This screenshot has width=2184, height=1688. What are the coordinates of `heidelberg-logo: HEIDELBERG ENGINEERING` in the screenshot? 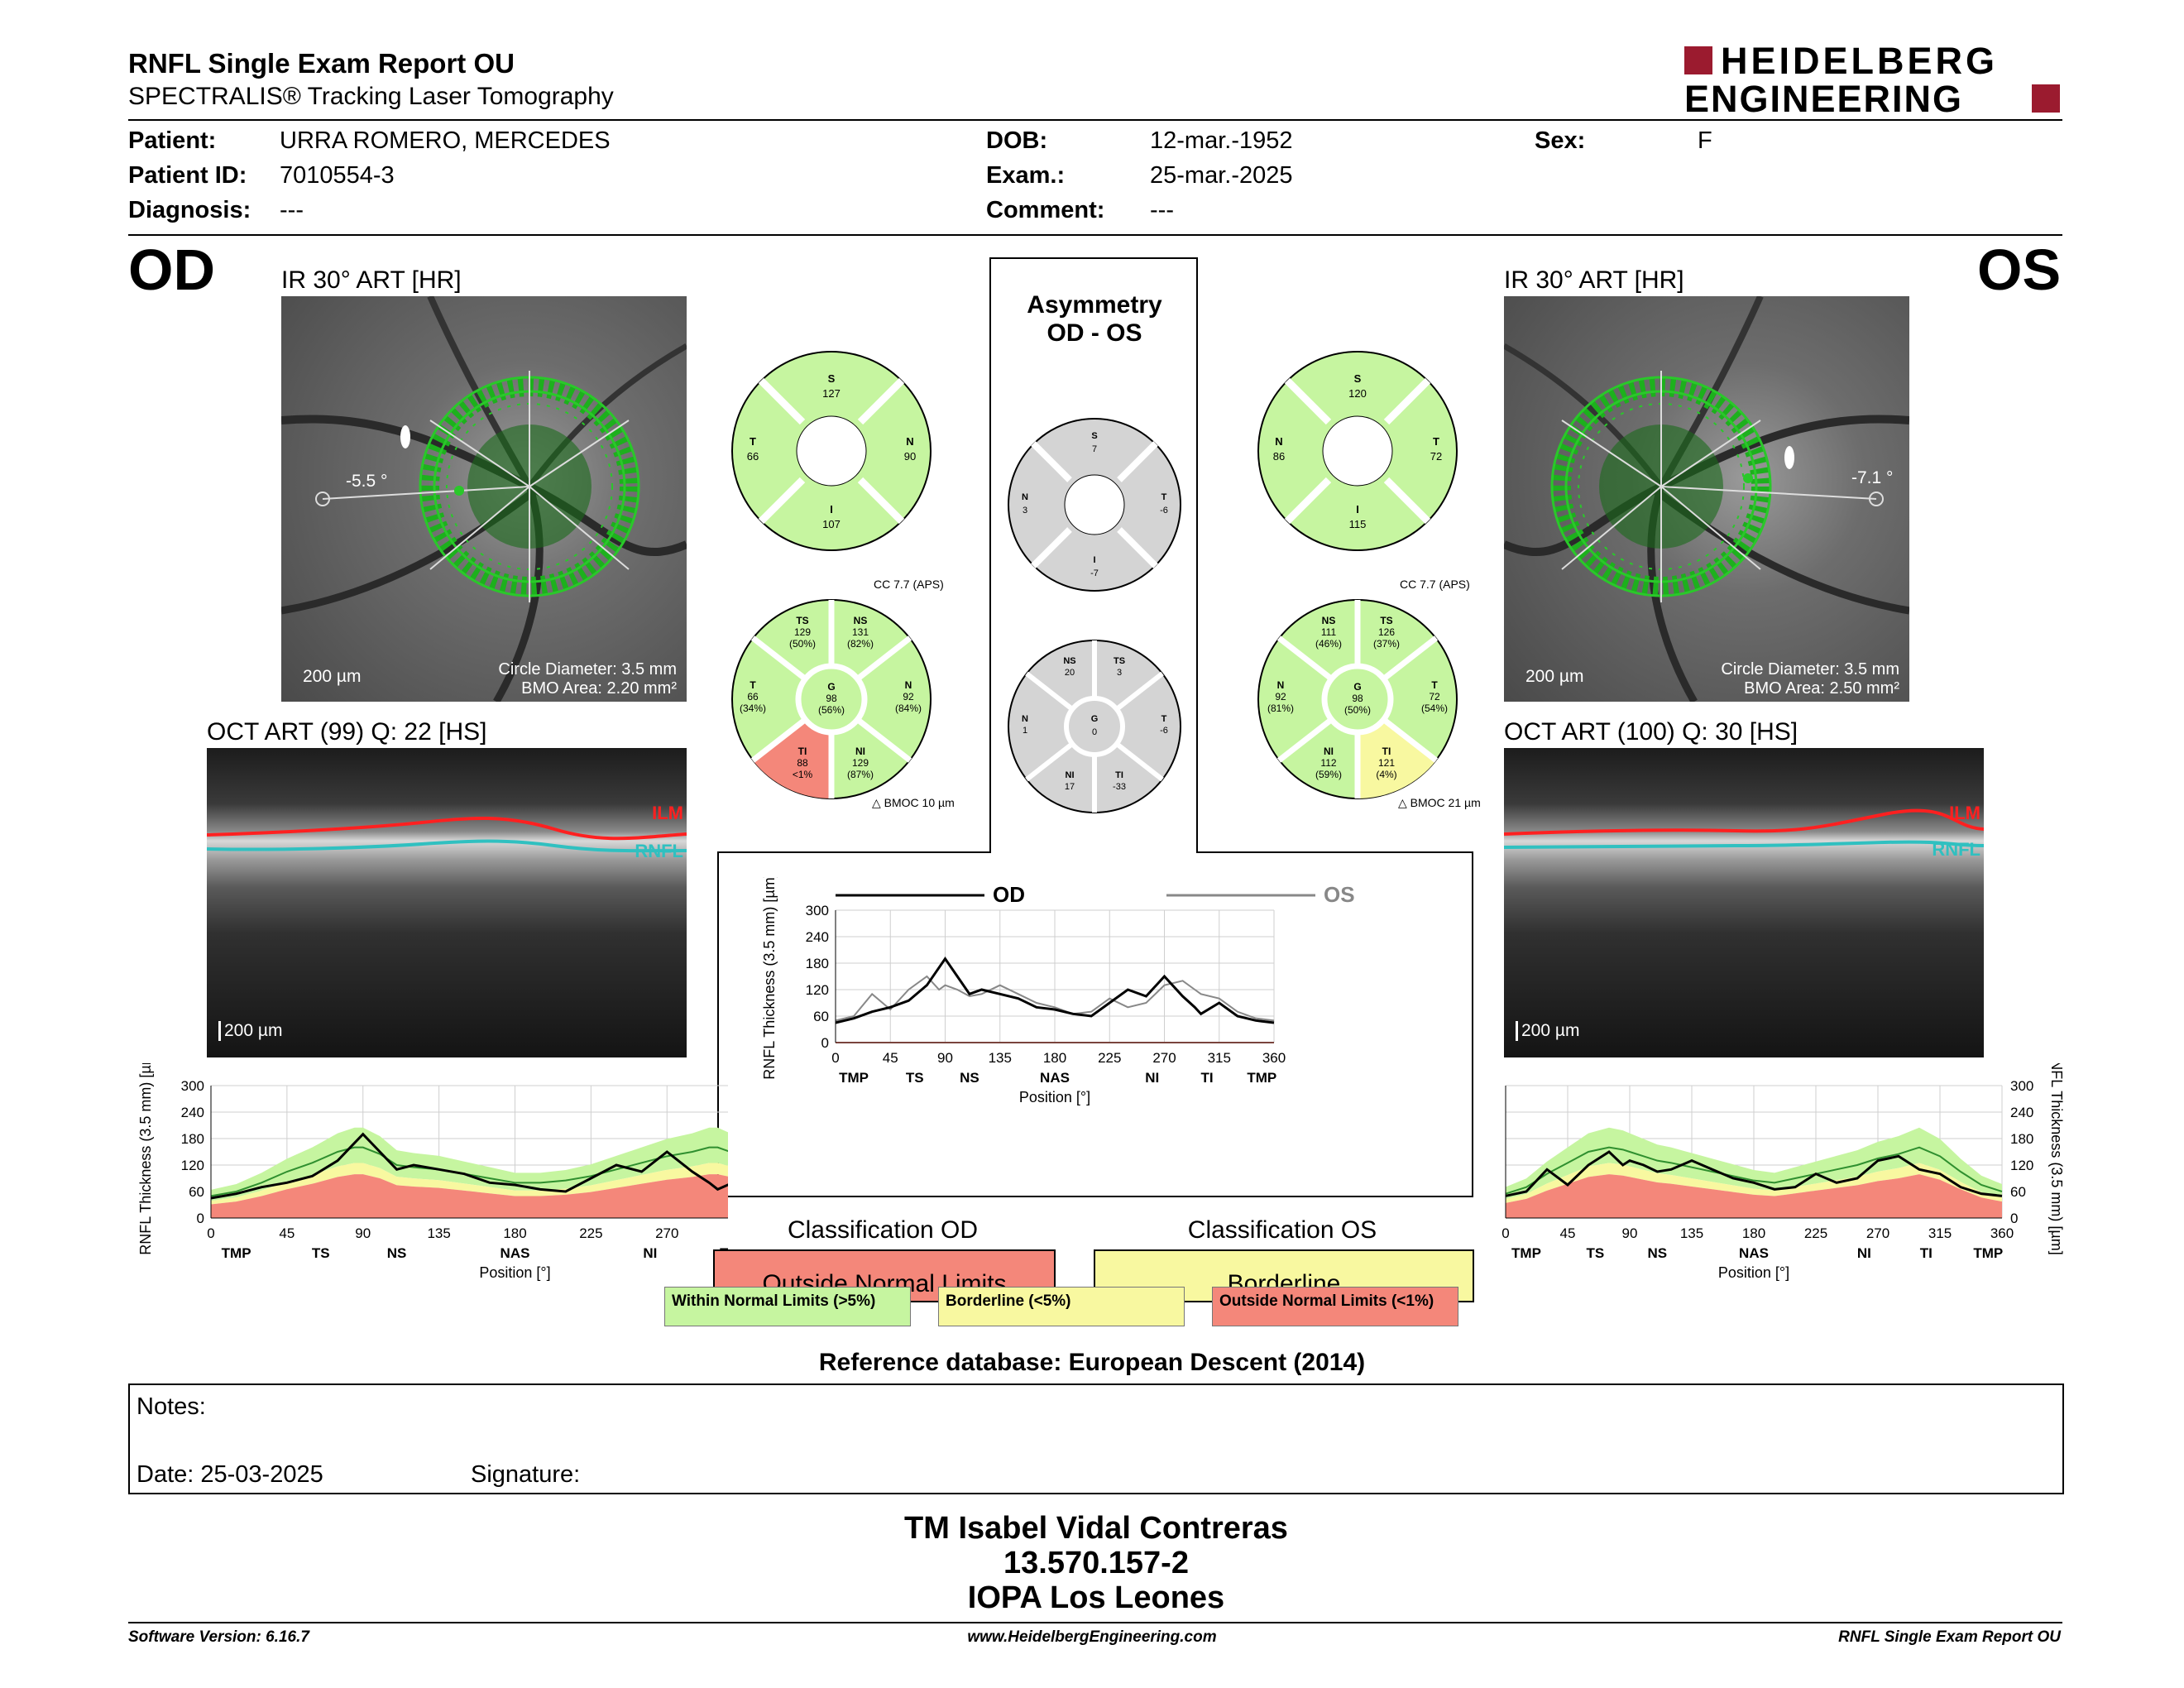 It's located at (1873, 80).